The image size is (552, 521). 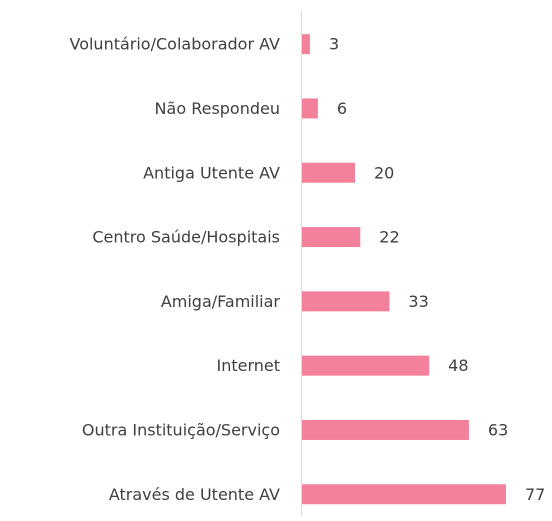 I want to click on value-label: 33, so click(x=418, y=301).